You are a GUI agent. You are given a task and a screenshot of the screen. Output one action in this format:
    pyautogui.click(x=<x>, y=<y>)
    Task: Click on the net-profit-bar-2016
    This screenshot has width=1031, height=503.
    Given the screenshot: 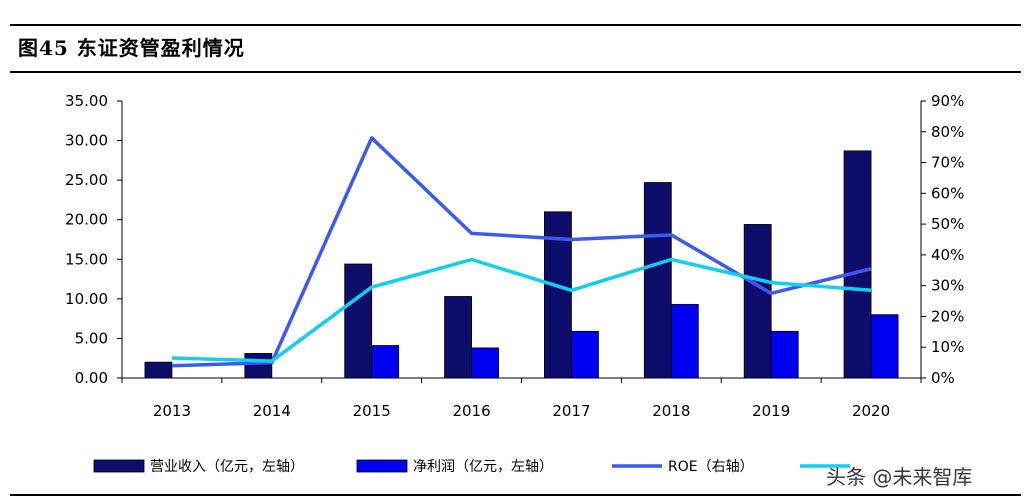 What is the action you would take?
    pyautogui.click(x=485, y=363)
    